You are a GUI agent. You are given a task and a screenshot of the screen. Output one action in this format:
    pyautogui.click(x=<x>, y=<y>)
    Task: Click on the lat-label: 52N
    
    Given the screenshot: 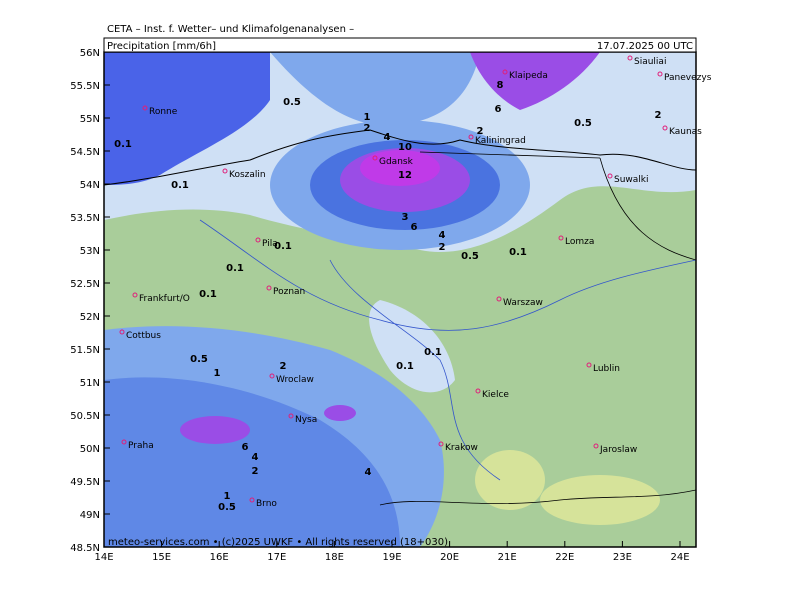 What is the action you would take?
    pyautogui.click(x=90, y=317)
    